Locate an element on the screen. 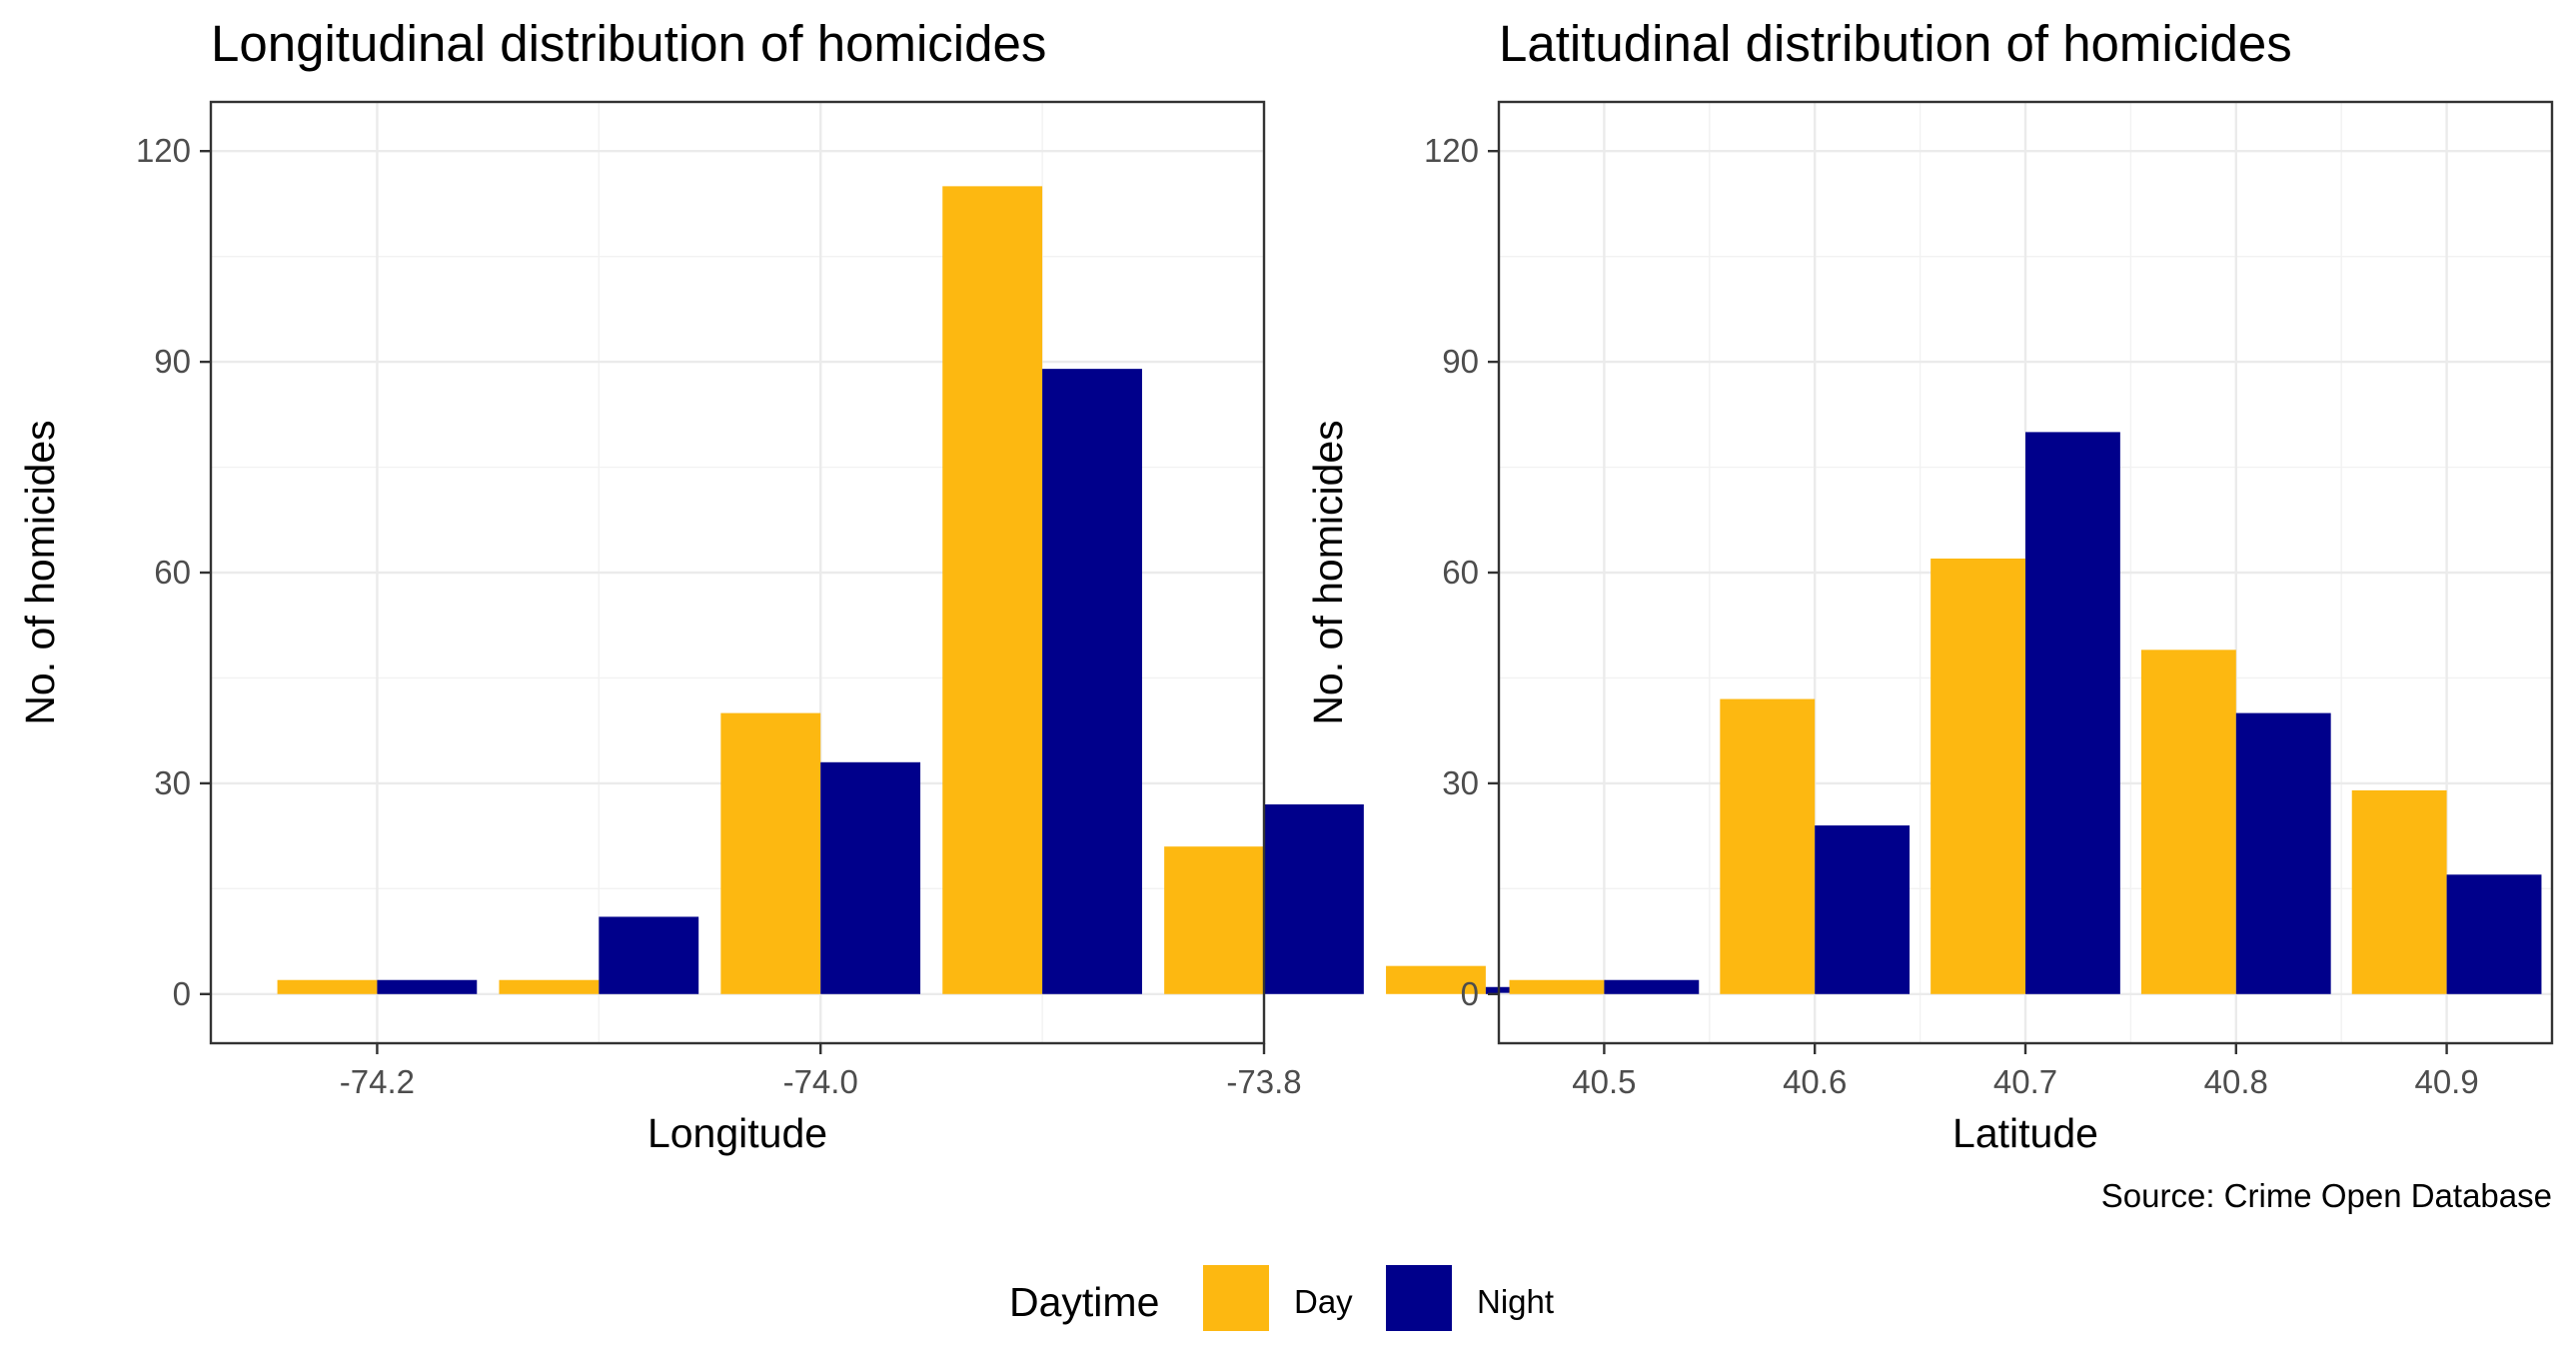 The width and height of the screenshot is (2576, 1358). x-tick-label: 40.7 is located at coordinates (2025, 1081).